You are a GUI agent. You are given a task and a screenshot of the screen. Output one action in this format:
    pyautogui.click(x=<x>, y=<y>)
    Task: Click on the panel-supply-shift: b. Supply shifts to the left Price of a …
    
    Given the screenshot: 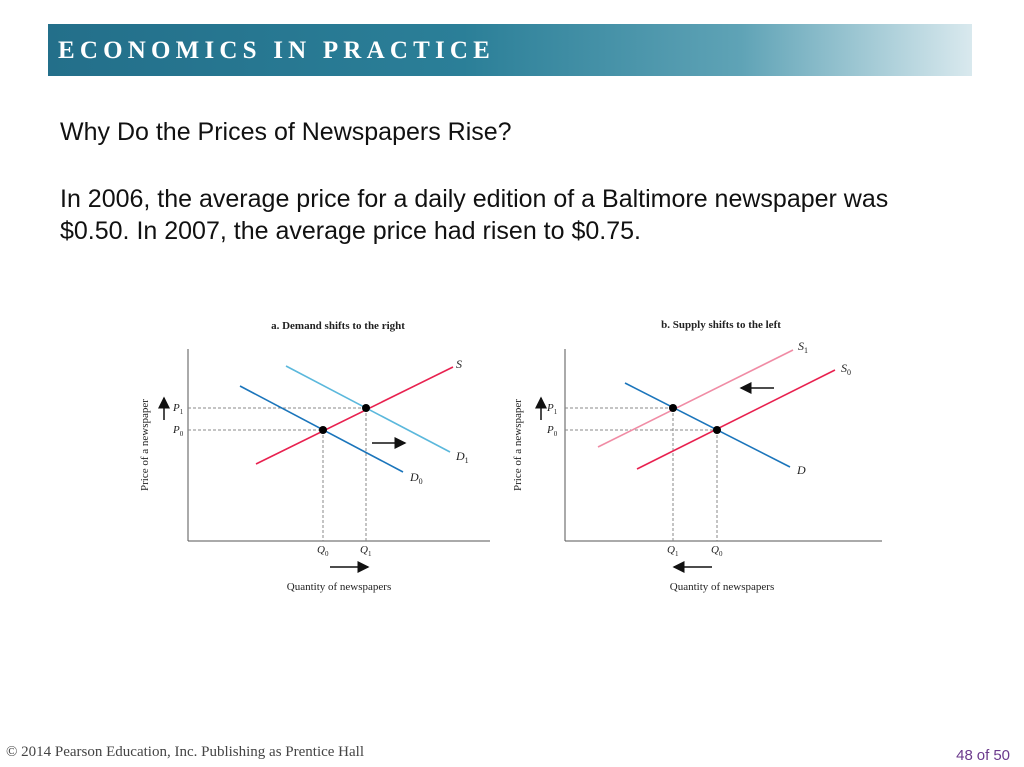 What is the action you would take?
    pyautogui.click(x=697, y=456)
    